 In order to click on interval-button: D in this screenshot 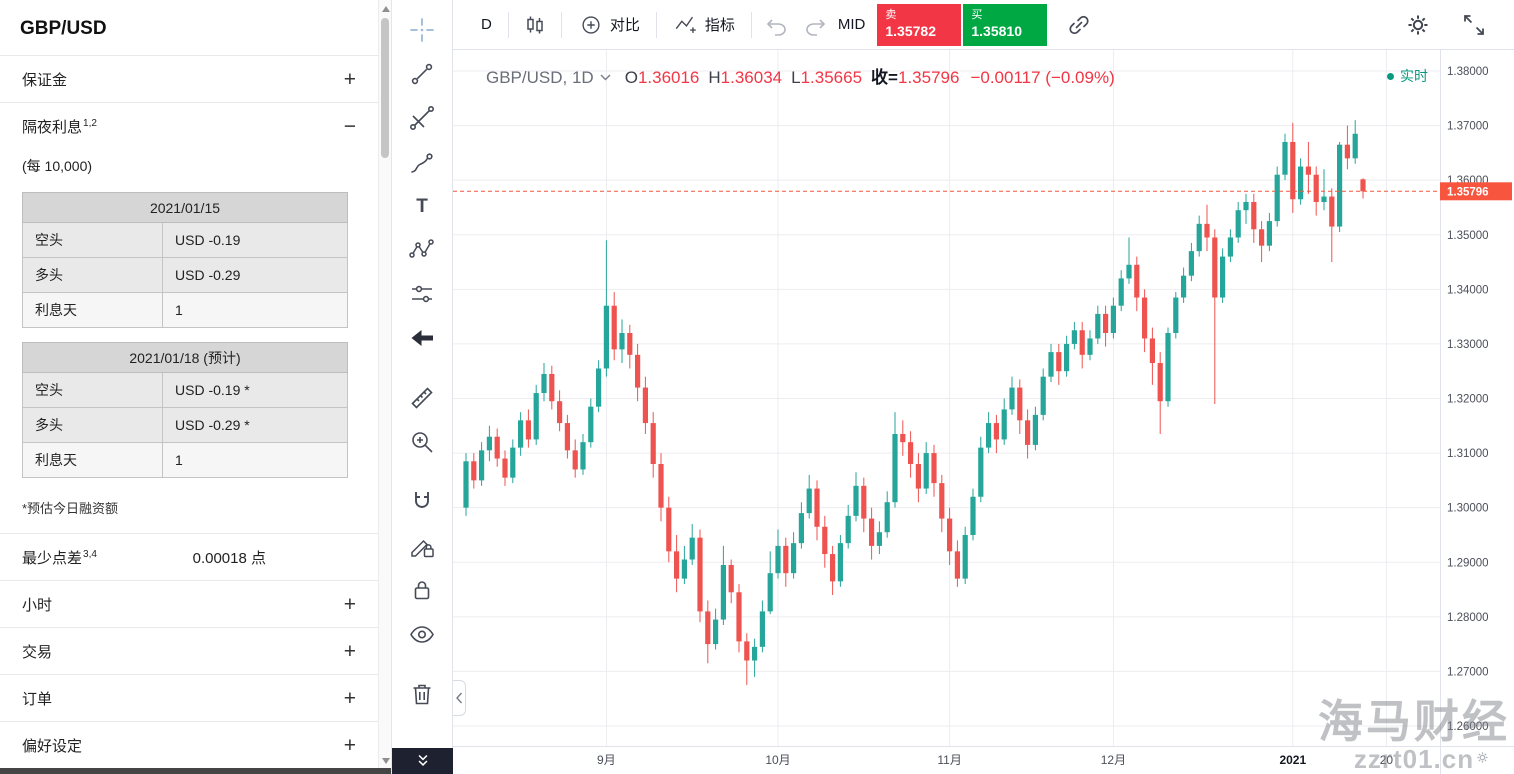, I will do `click(486, 24)`.